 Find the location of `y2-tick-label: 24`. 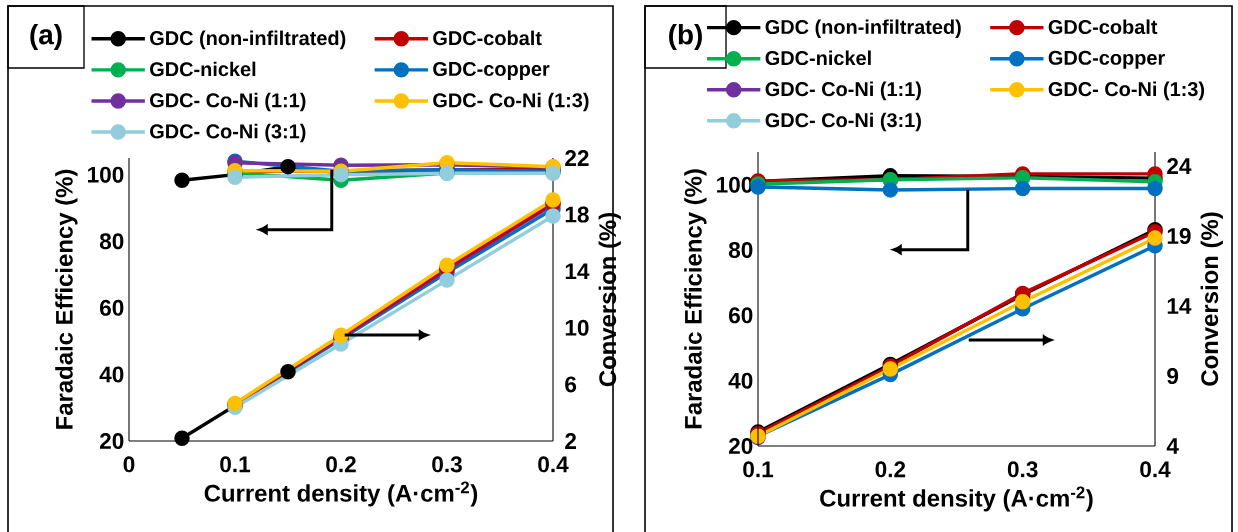

y2-tick-label: 24 is located at coordinates (1179, 166).